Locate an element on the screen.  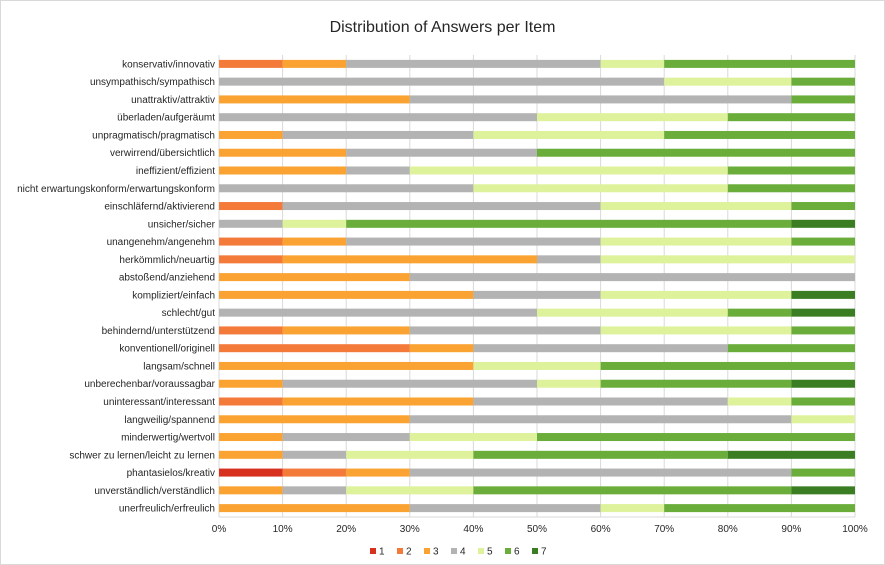
legend-label: 2 is located at coordinates (409, 552).